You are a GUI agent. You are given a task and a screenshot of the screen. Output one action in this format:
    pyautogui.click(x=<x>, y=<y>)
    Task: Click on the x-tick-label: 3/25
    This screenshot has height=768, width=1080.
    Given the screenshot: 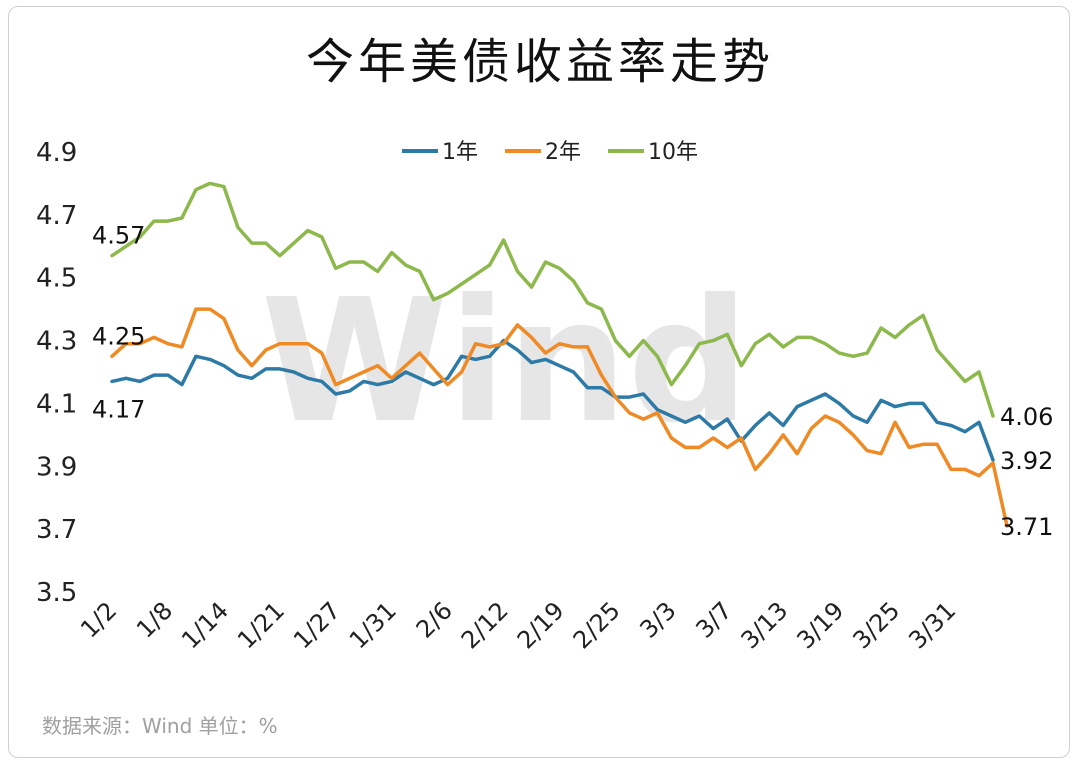 What is the action you would take?
    pyautogui.click(x=876, y=625)
    